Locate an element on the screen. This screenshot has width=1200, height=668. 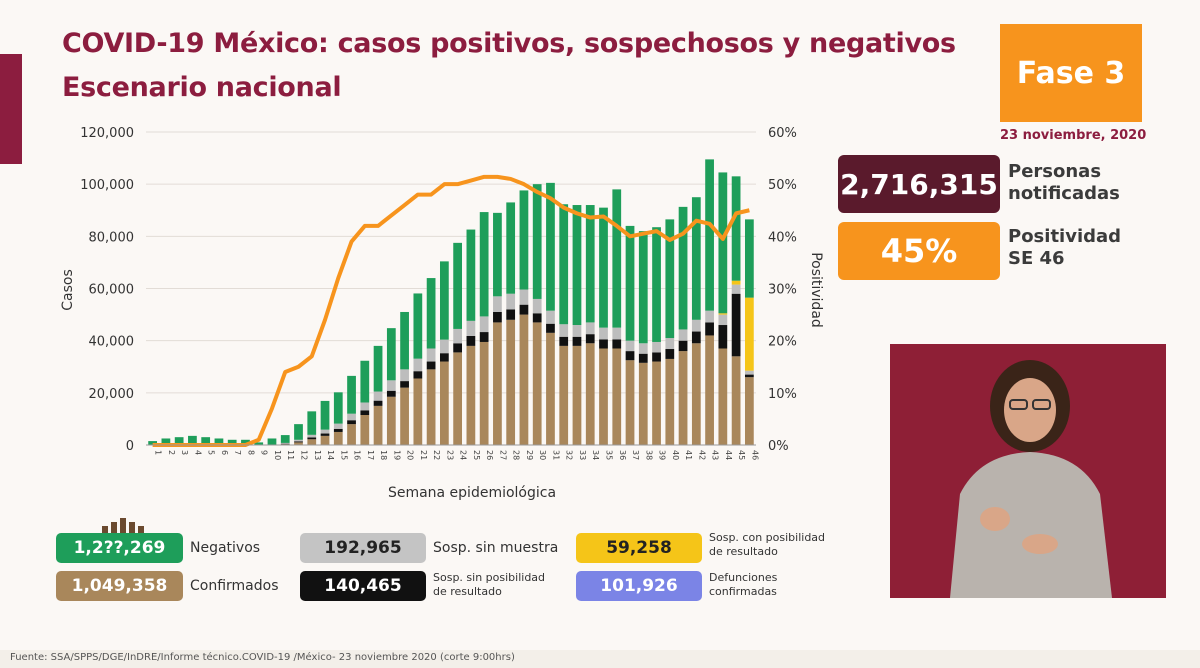
x-tick-label: 26 is located at coordinates (489, 455).